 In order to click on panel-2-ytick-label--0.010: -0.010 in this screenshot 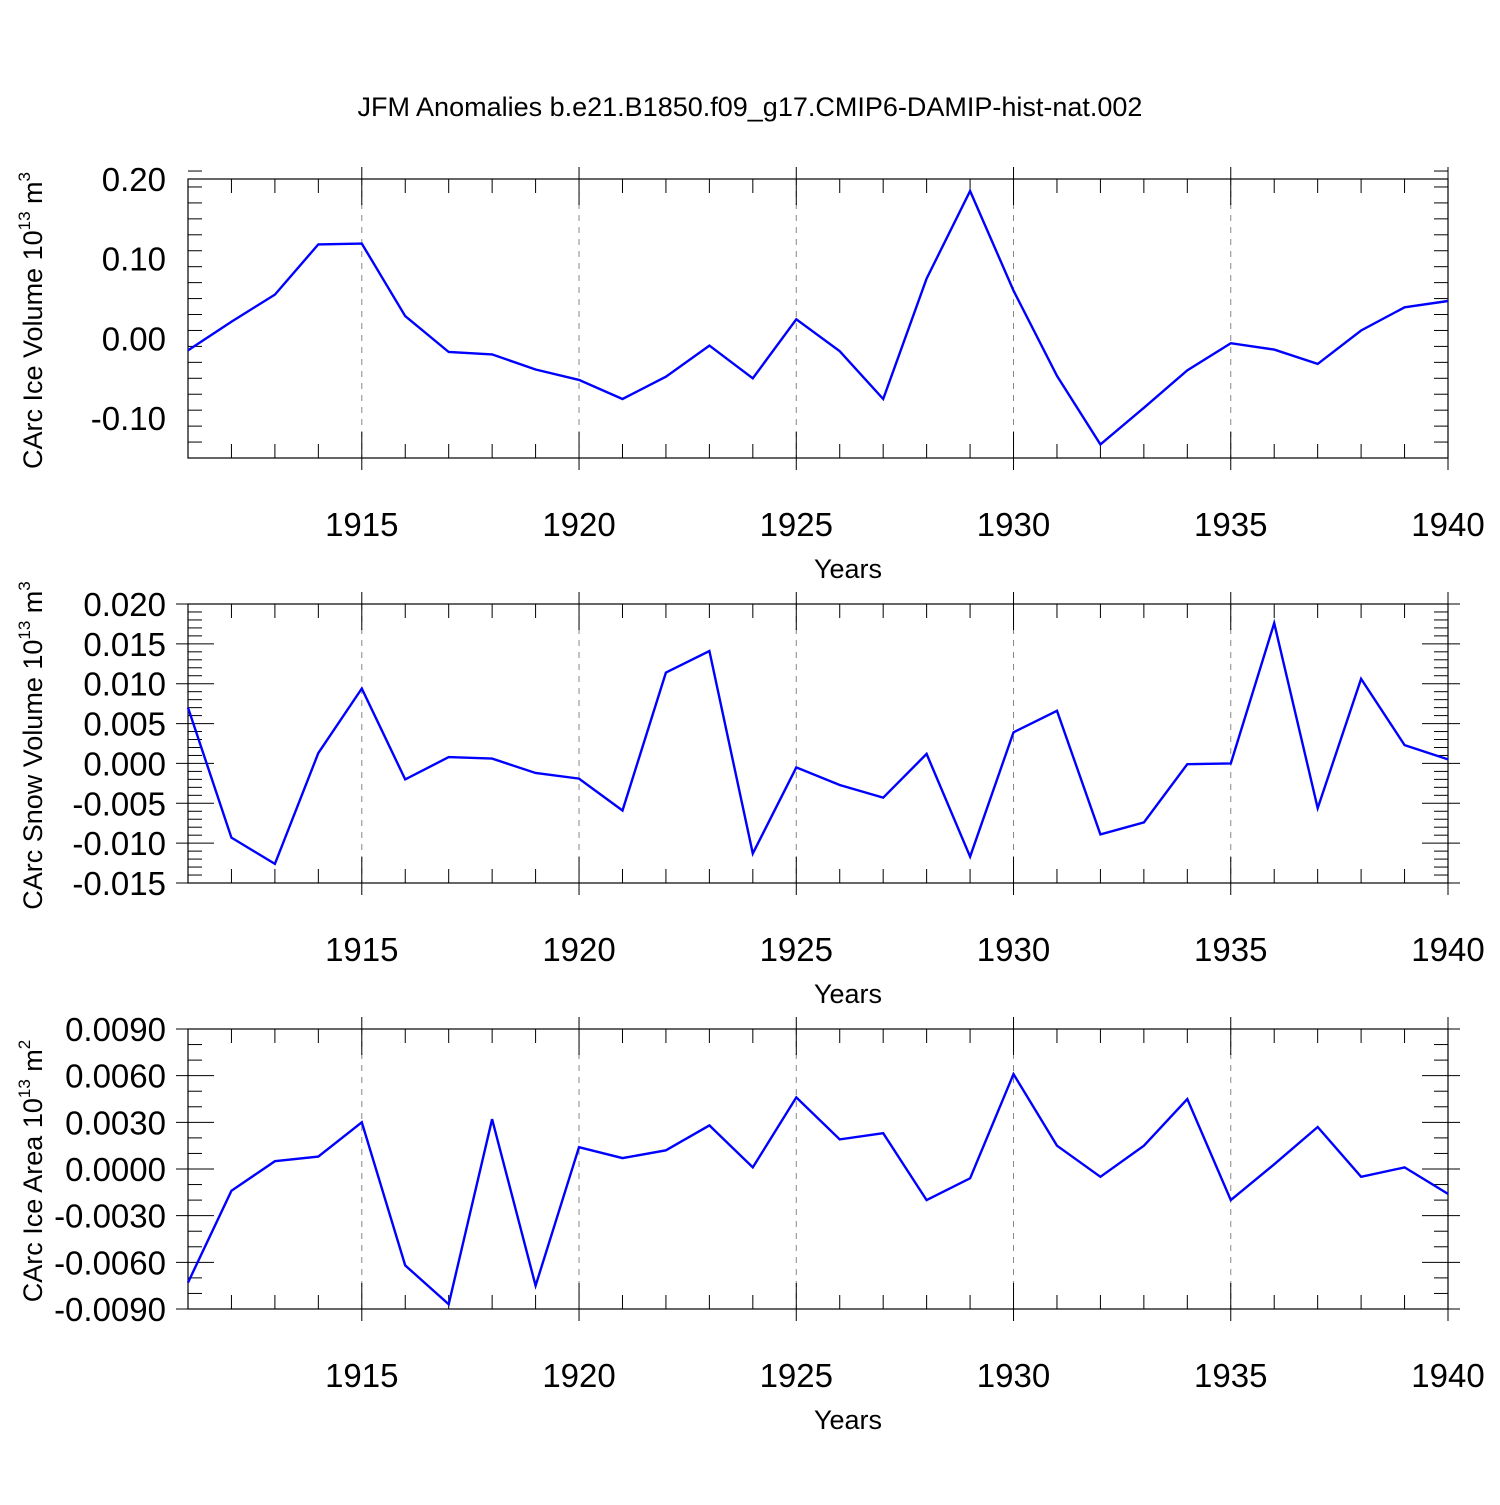, I will do `click(119, 843)`.